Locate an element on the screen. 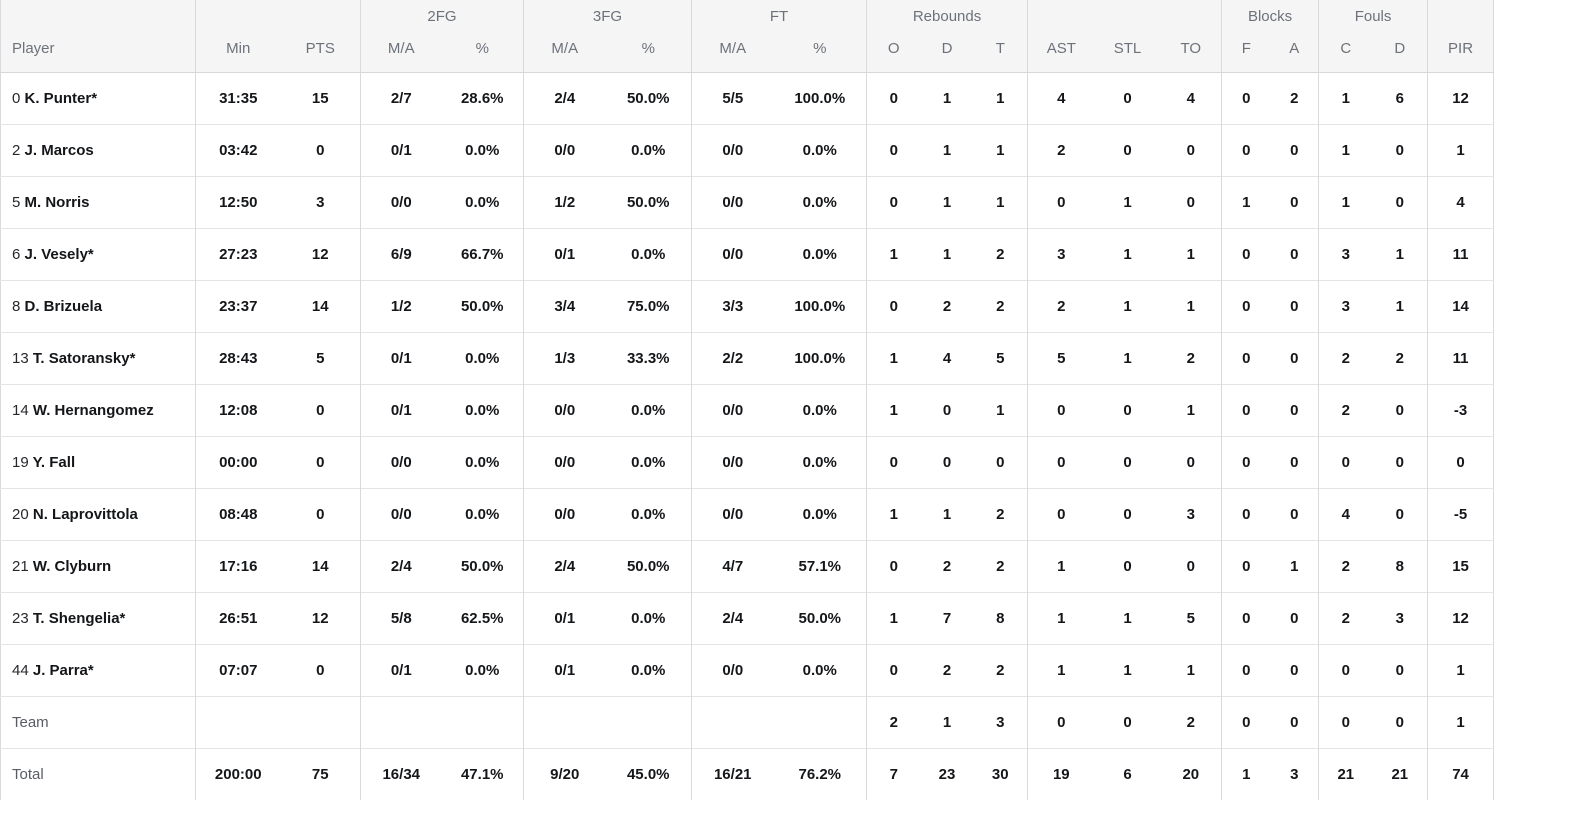 The width and height of the screenshot is (1569, 833). player-name: T. Satoransky* is located at coordinates (84, 358).